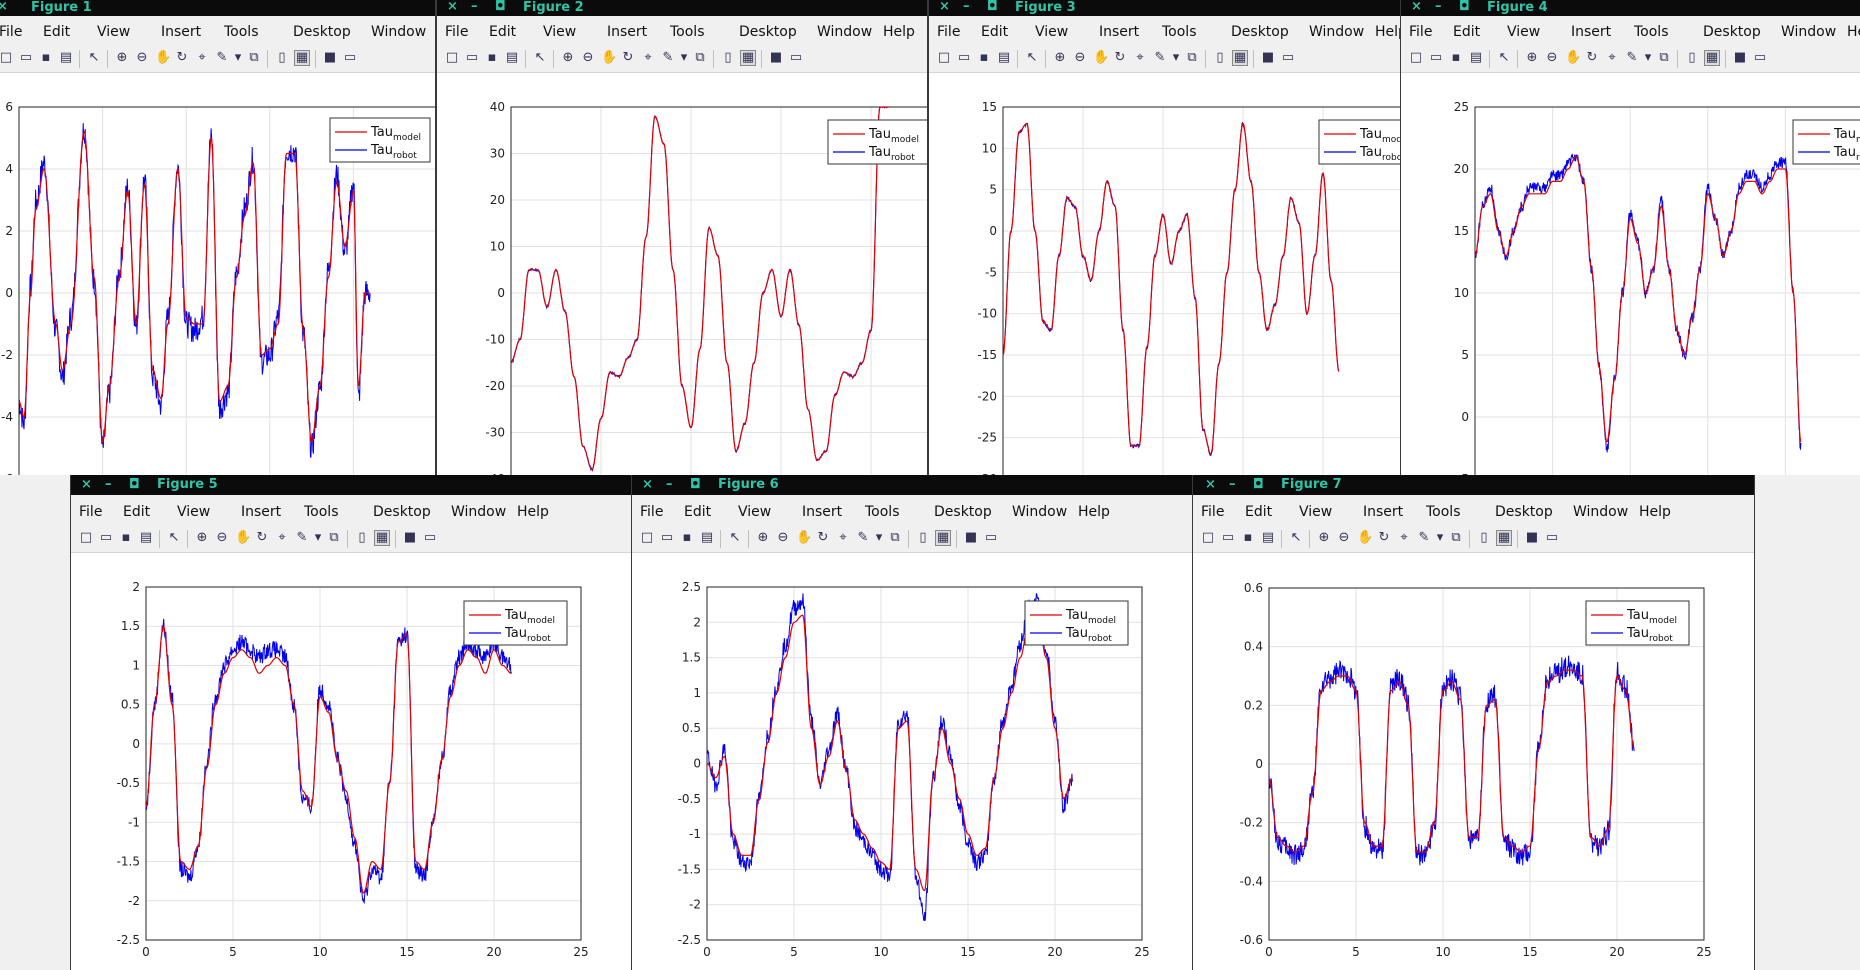 This screenshot has height=970, width=1860. What do you see at coordinates (351, 485) in the screenshot?
I see `title-bar: × – ◘ Figure 5` at bounding box center [351, 485].